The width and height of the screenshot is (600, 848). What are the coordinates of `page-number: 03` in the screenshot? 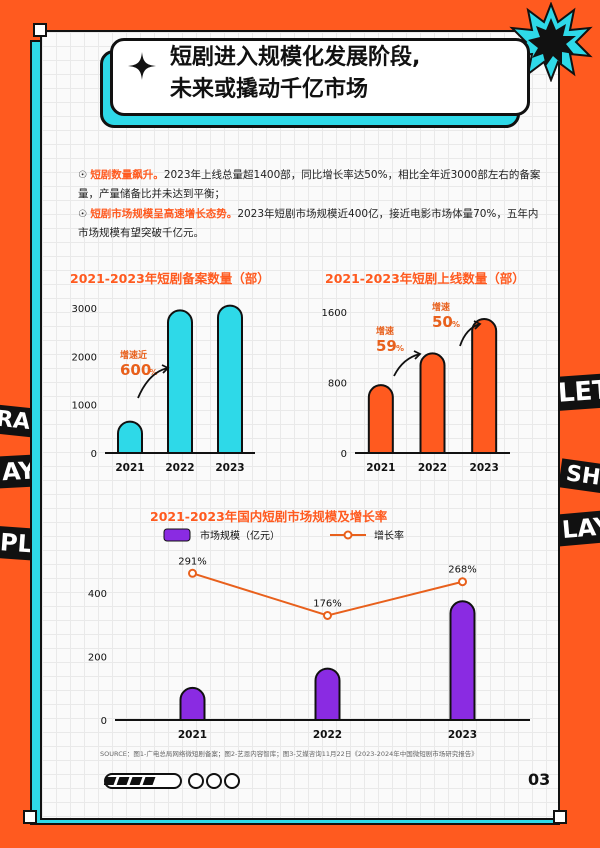 It's located at (539, 779).